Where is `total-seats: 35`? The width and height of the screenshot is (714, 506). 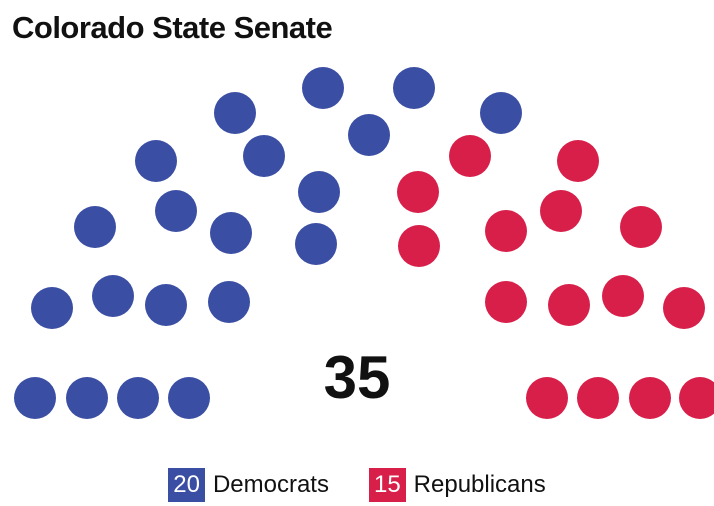
total-seats: 35 is located at coordinates (357, 377).